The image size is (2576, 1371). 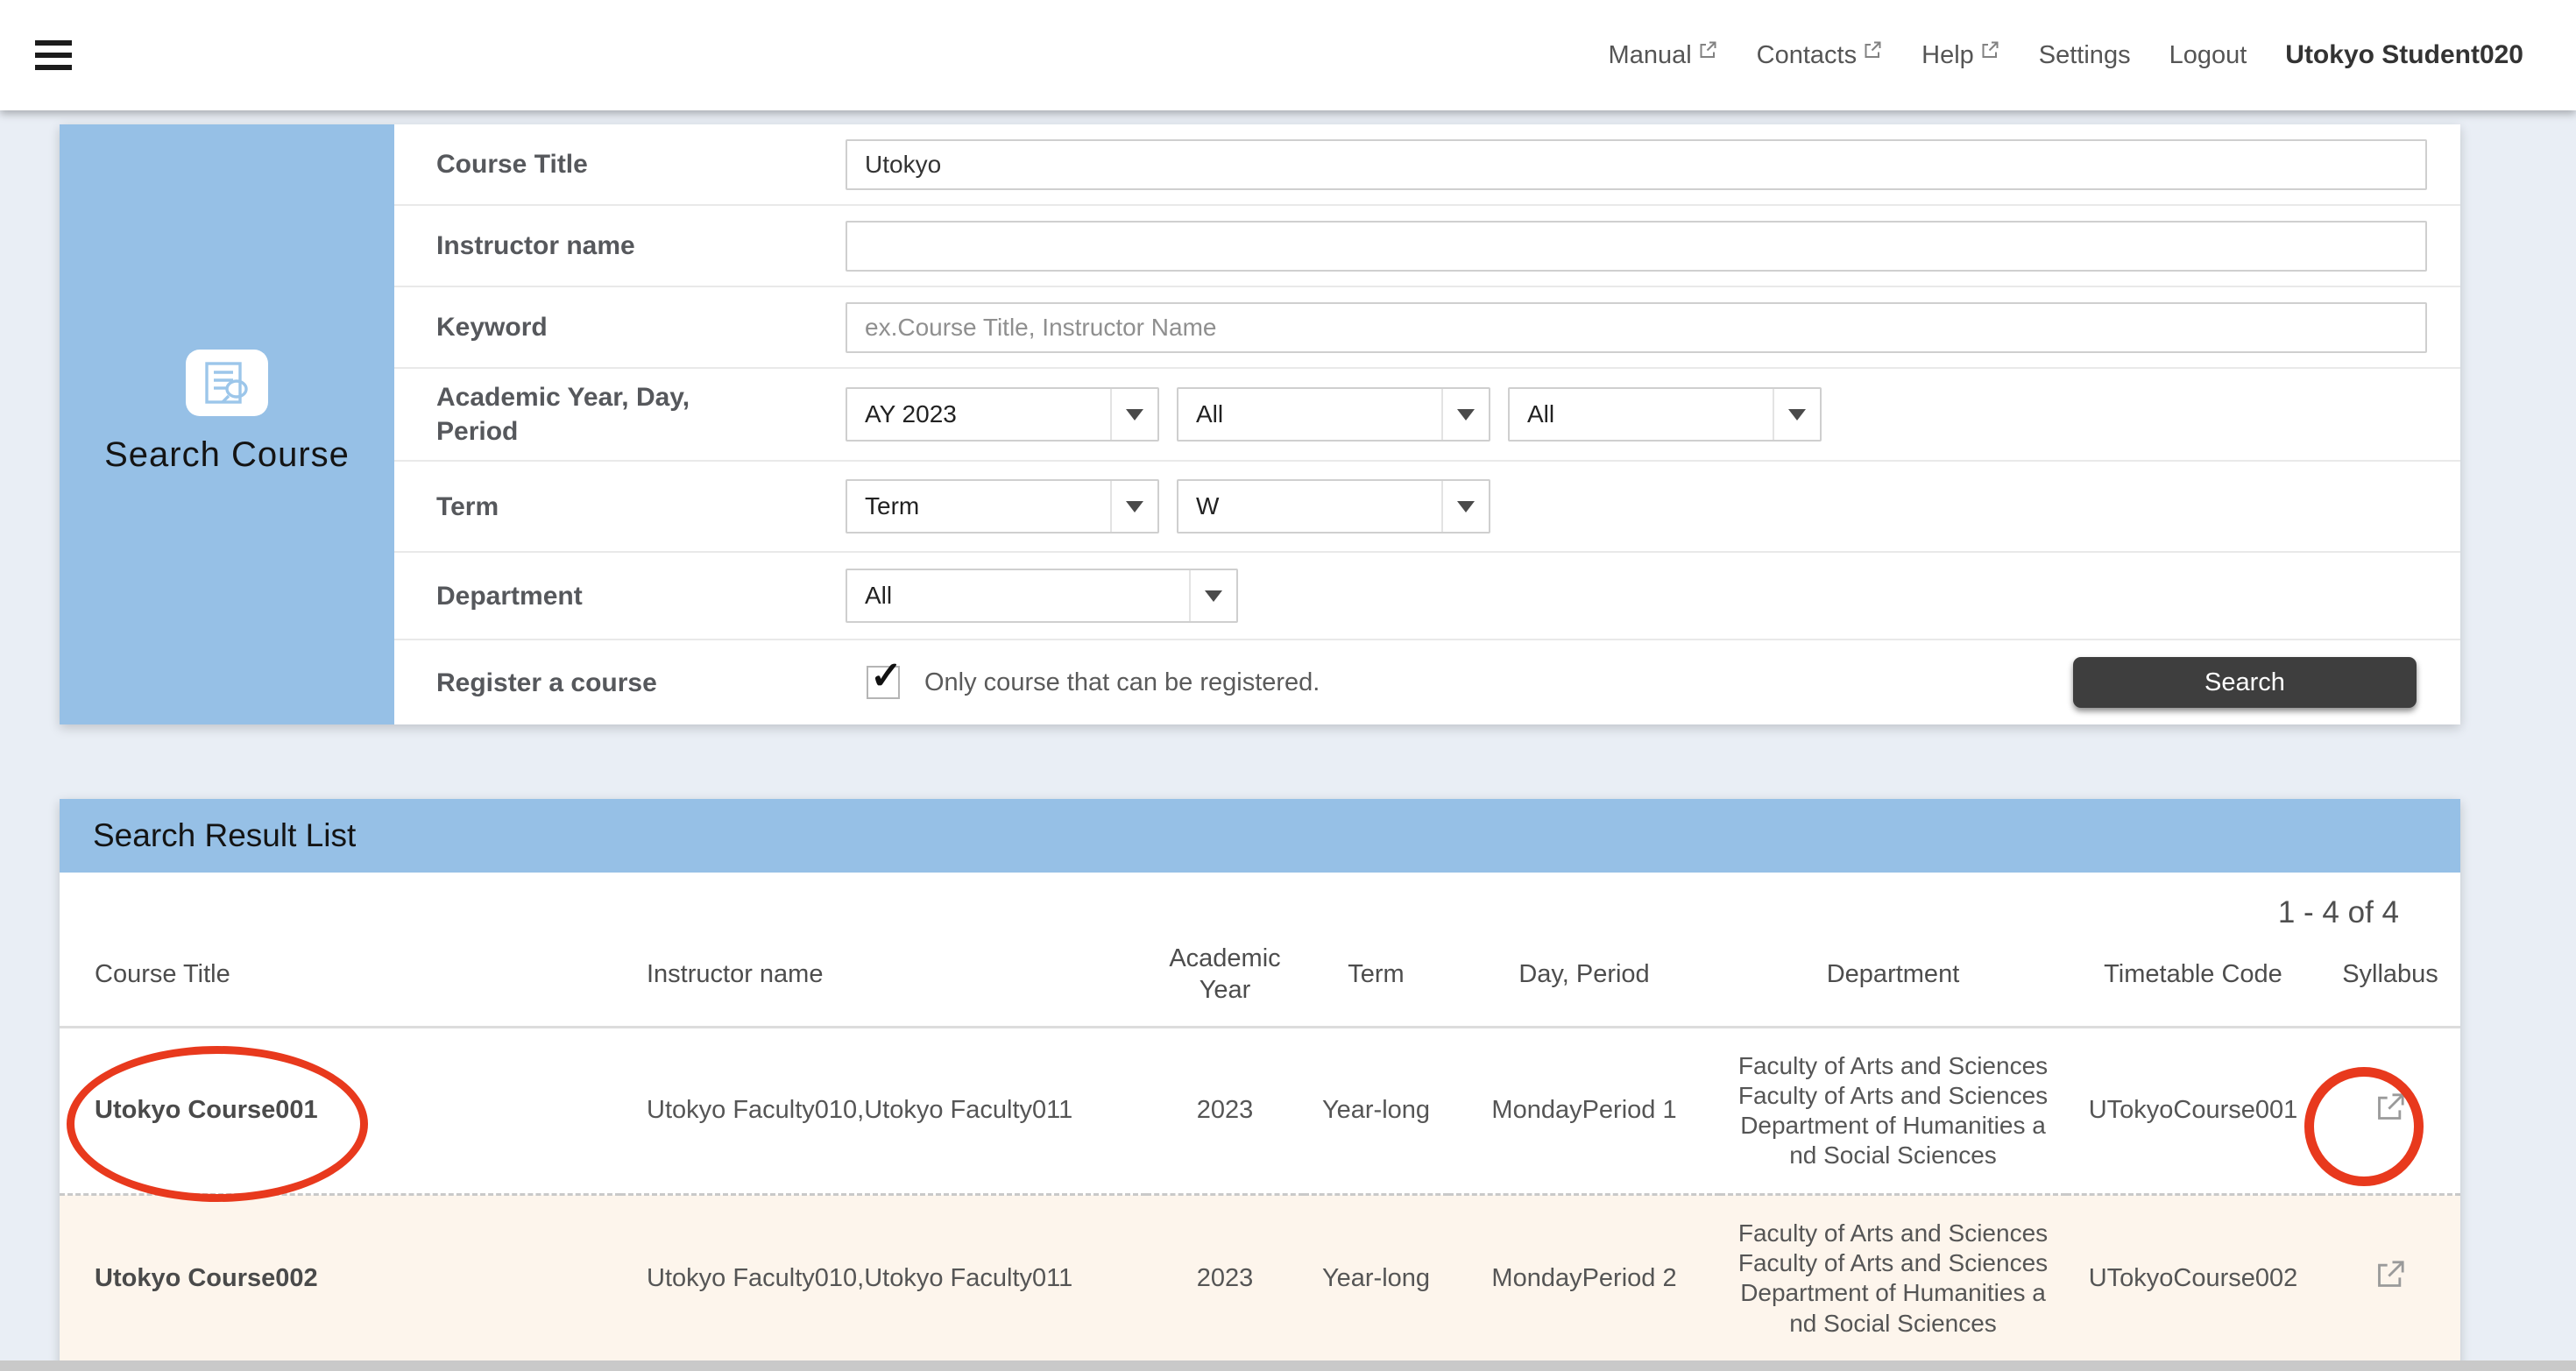 What do you see at coordinates (1650, 54) in the screenshot?
I see `nav-manual-label: Manual` at bounding box center [1650, 54].